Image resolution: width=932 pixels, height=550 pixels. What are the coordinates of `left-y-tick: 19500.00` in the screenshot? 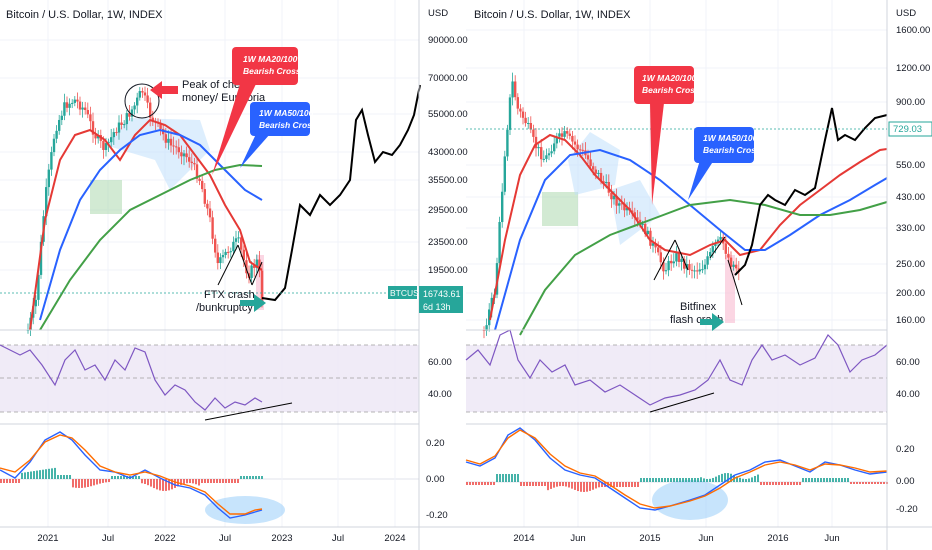 It's located at (448, 270).